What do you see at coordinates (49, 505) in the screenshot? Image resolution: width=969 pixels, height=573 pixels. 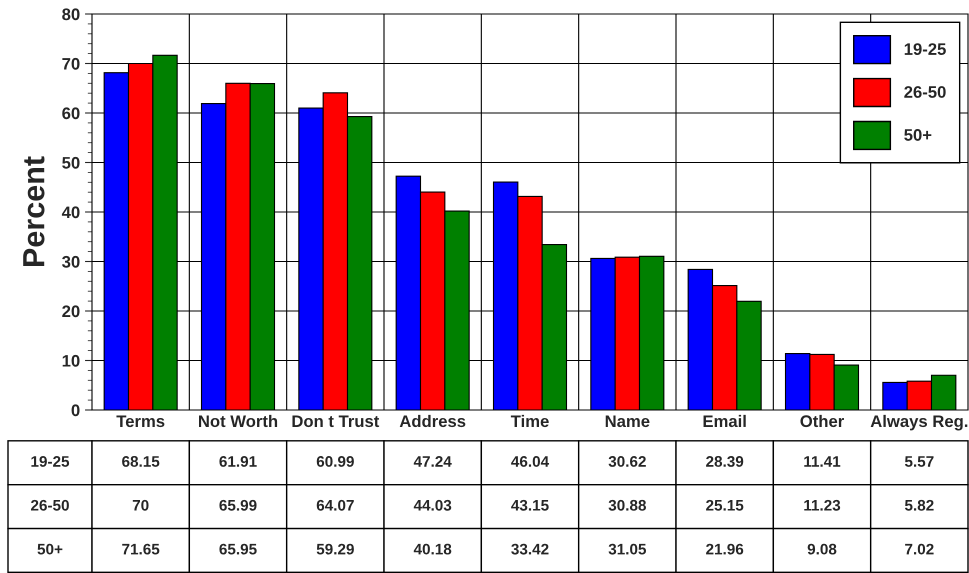 I see `text: 26-50` at bounding box center [49, 505].